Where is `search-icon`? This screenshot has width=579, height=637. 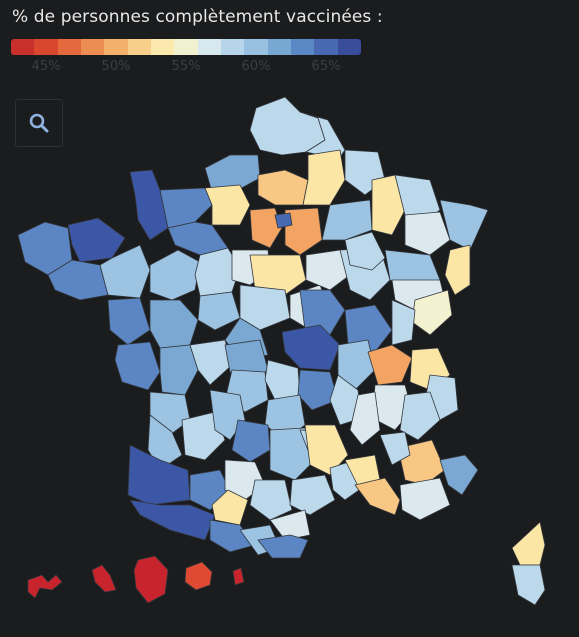
search-icon is located at coordinates (39, 123).